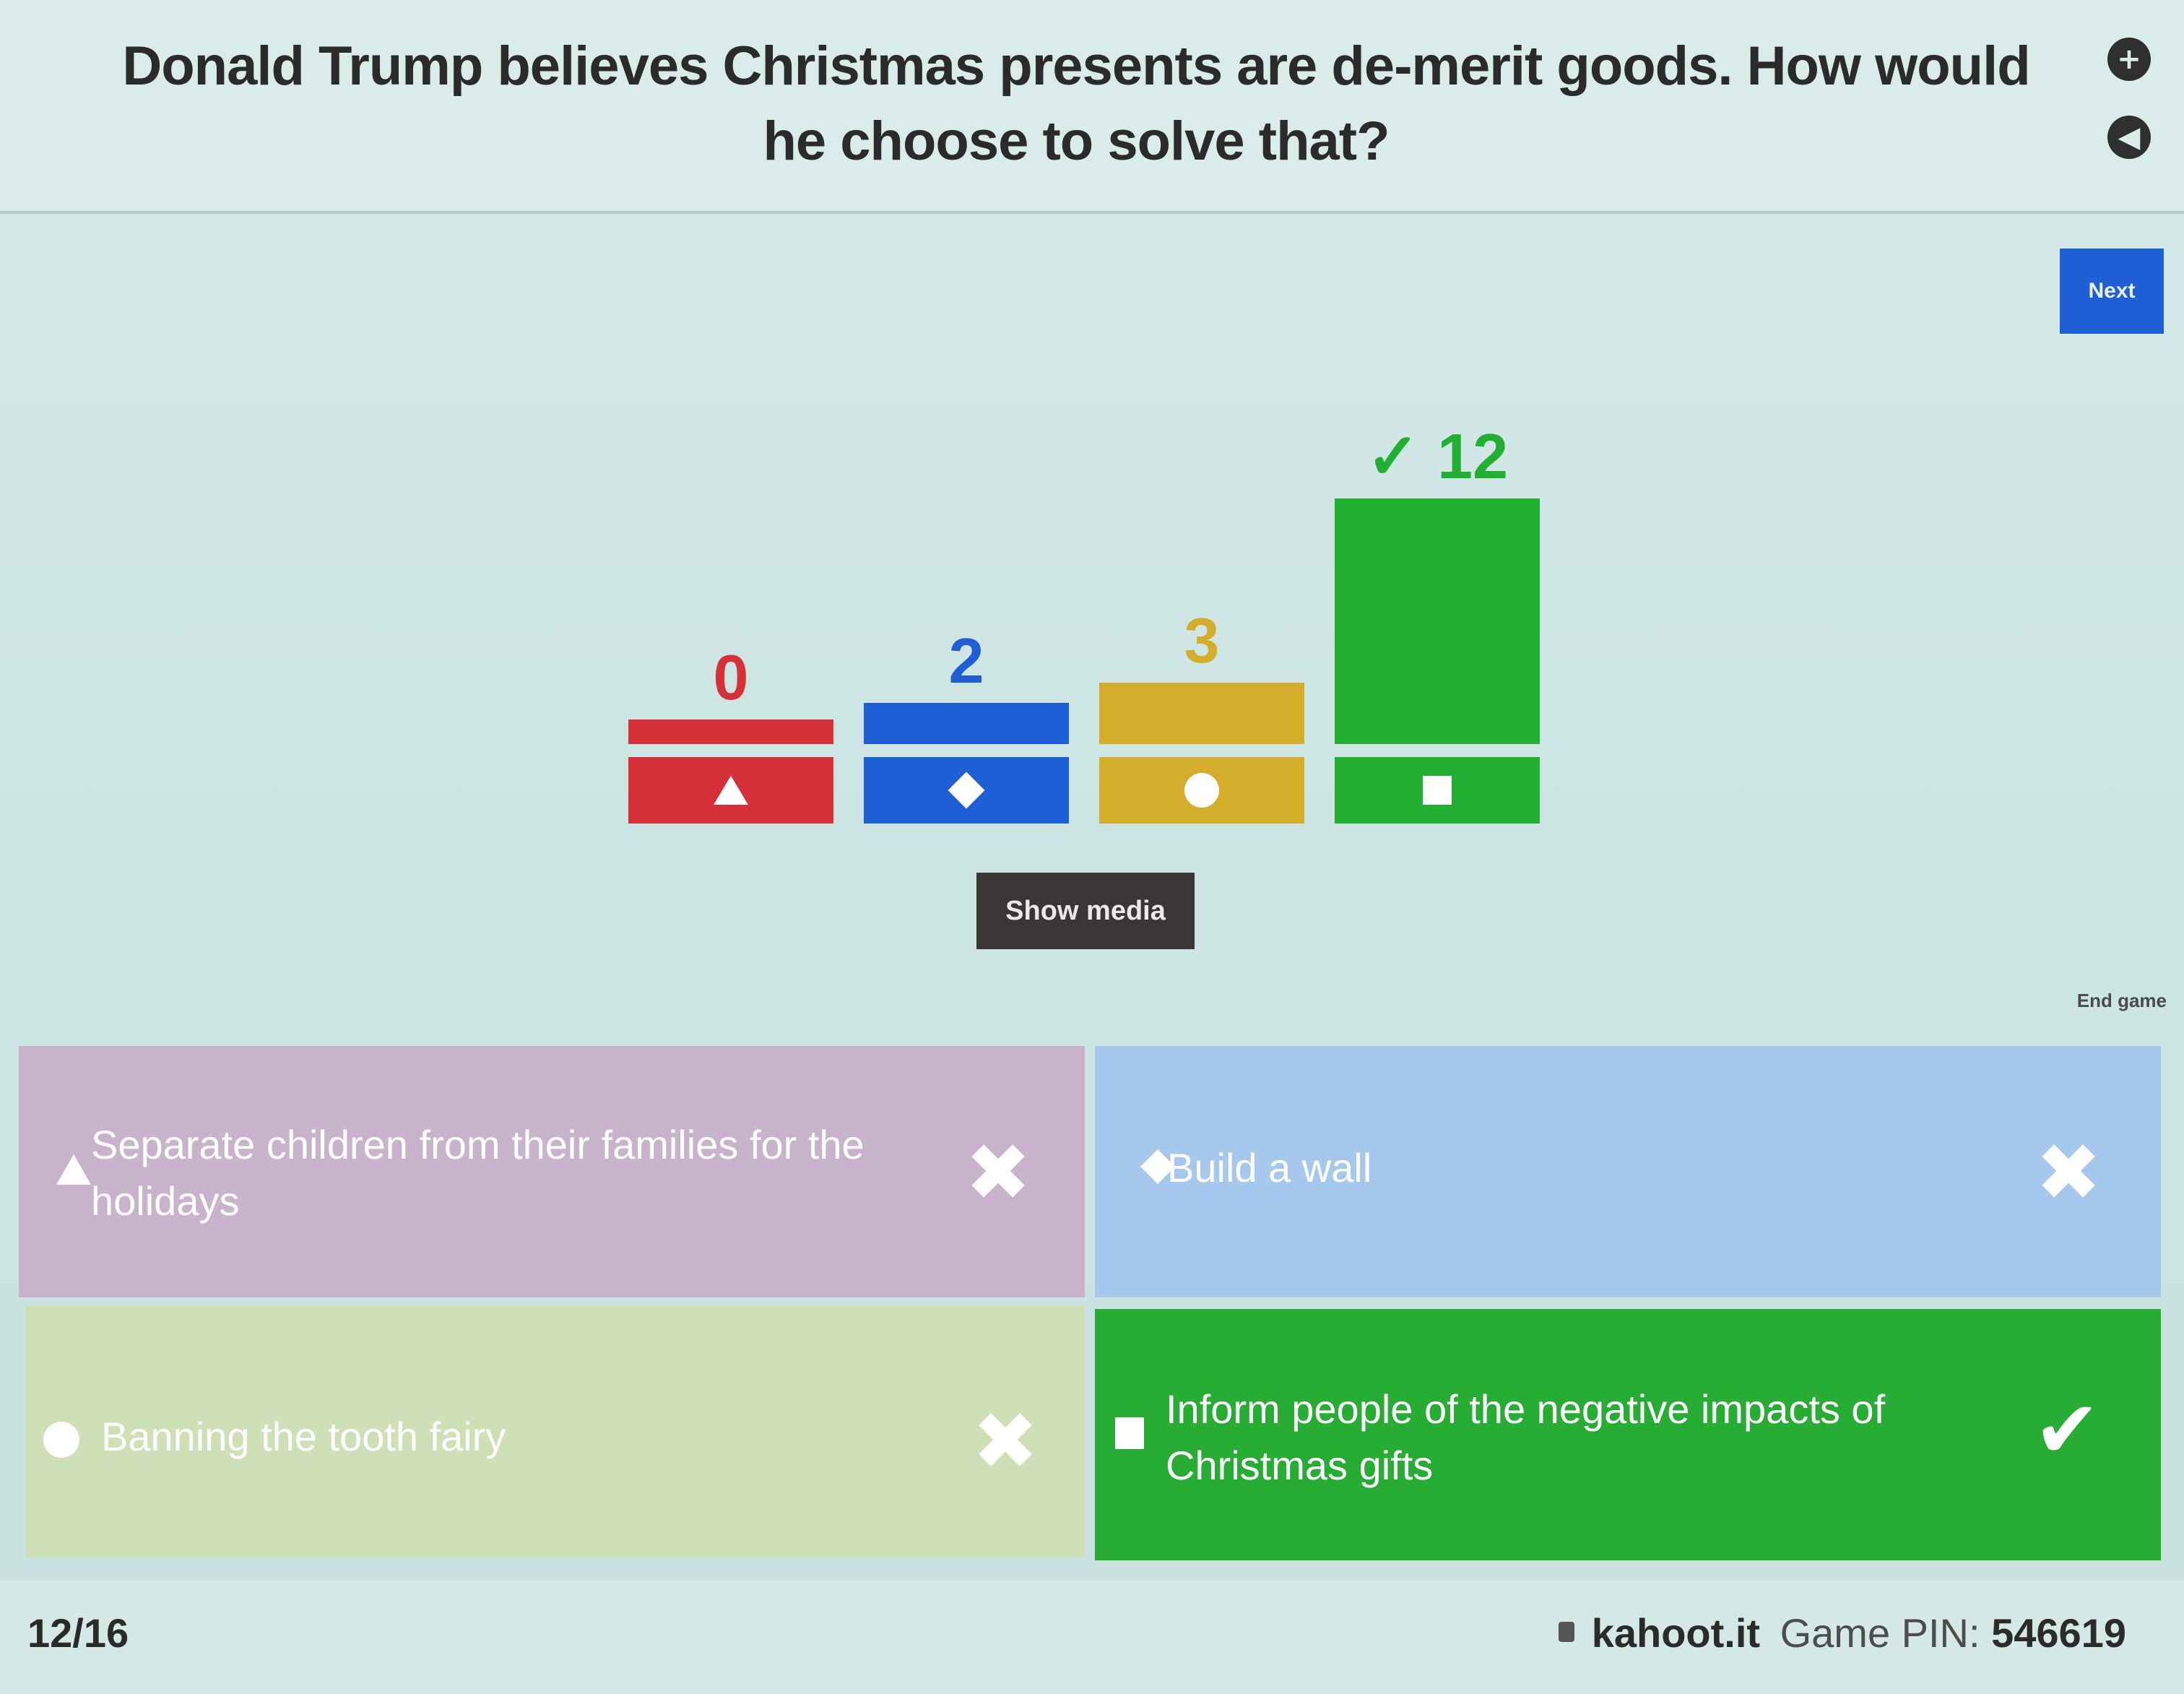 This screenshot has height=1694, width=2184. What do you see at coordinates (2112, 291) in the screenshot?
I see `next-button: Next` at bounding box center [2112, 291].